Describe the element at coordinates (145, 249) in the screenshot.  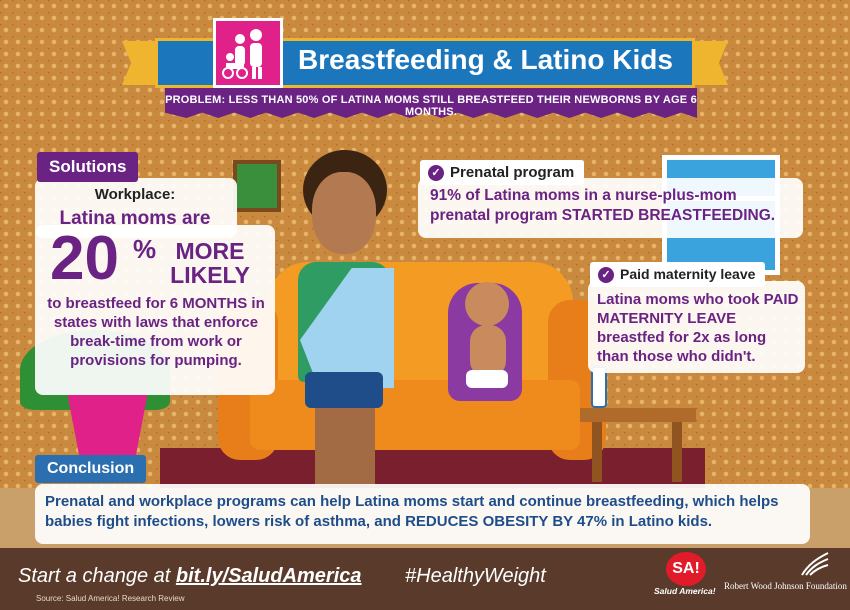
I see `stat-percent: %` at that location.